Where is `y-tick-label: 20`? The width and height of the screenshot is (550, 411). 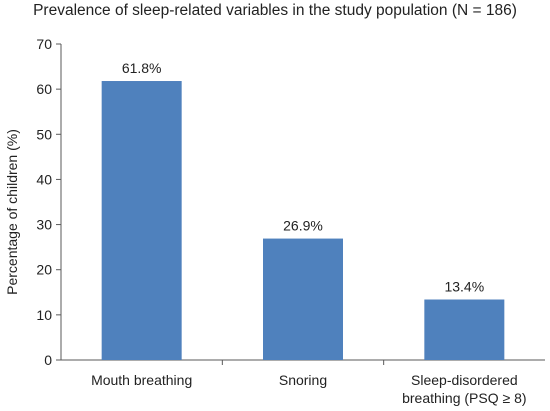 y-tick-label: 20 is located at coordinates (44, 270).